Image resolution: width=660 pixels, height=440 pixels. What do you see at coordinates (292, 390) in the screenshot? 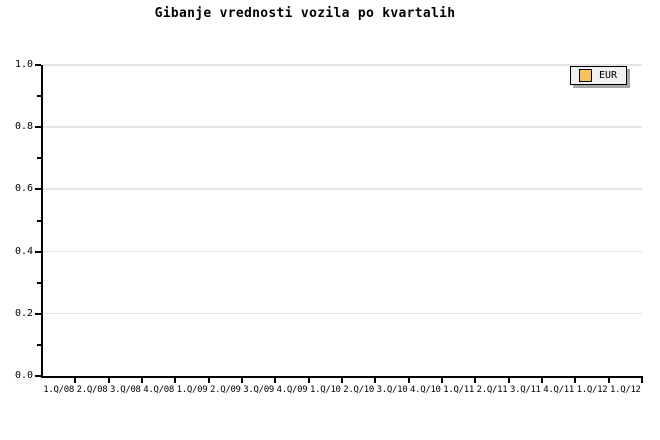
I see `x-axis-tick-label: 4.Q/09` at bounding box center [292, 390].